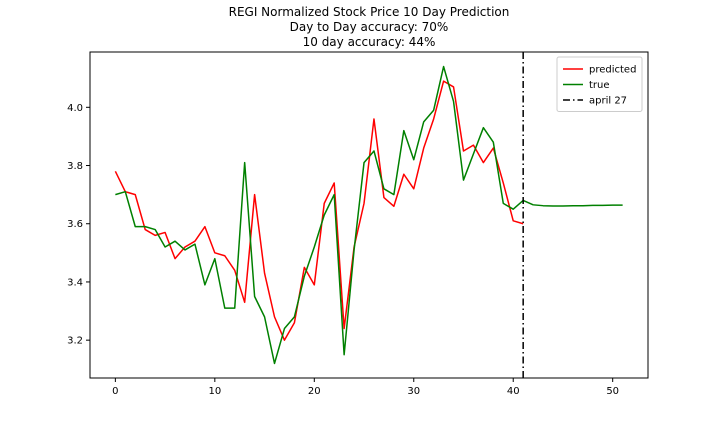 The width and height of the screenshot is (720, 432). Describe the element at coordinates (75, 108) in the screenshot. I see `y-tick-label: 4.0` at that location.